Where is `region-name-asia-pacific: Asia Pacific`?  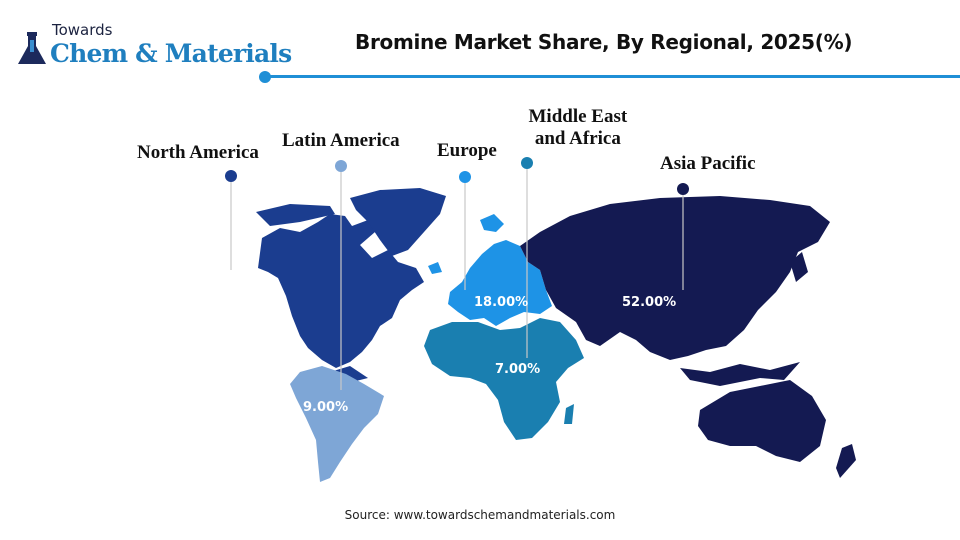 region-name-asia-pacific: Asia Pacific is located at coordinates (708, 163).